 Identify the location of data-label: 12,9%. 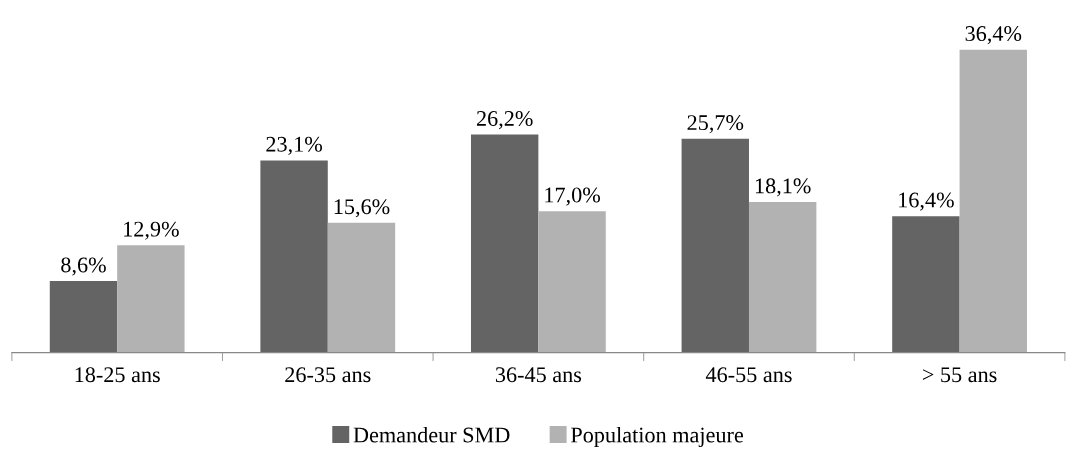
(151, 230).